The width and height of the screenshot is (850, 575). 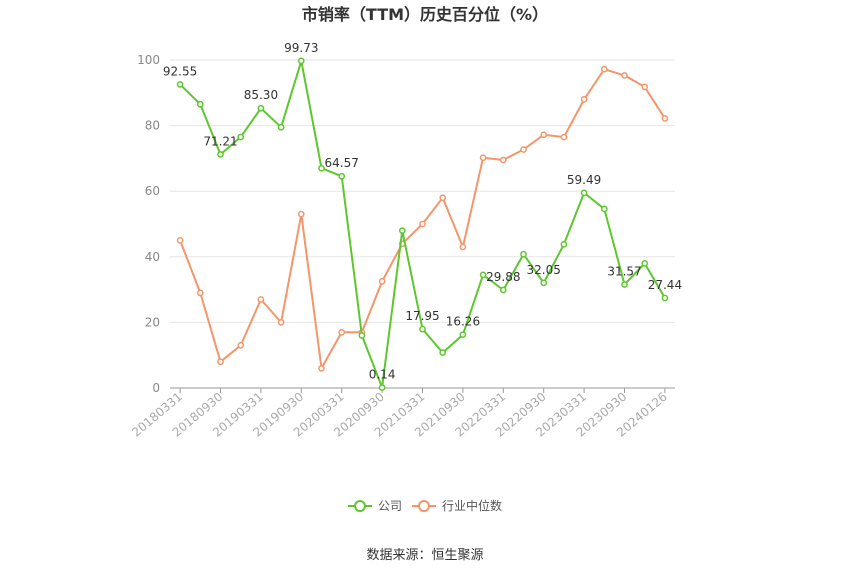 What do you see at coordinates (624, 271) in the screenshot?
I see `data-label: 31.57` at bounding box center [624, 271].